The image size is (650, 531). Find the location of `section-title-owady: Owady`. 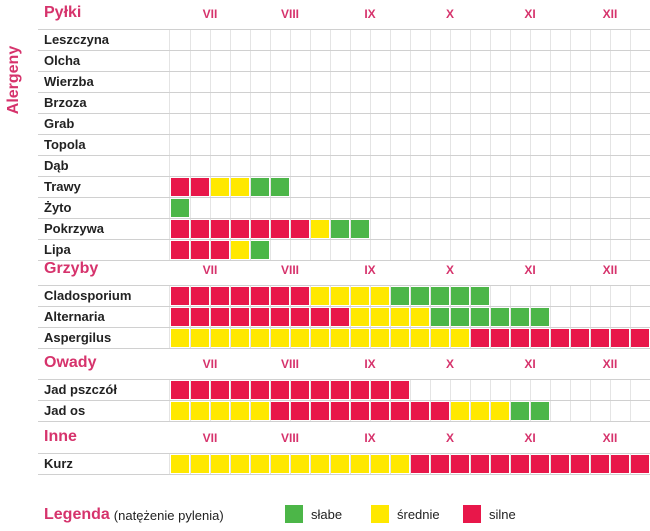

section-title-owady: Owady is located at coordinates (70, 362).